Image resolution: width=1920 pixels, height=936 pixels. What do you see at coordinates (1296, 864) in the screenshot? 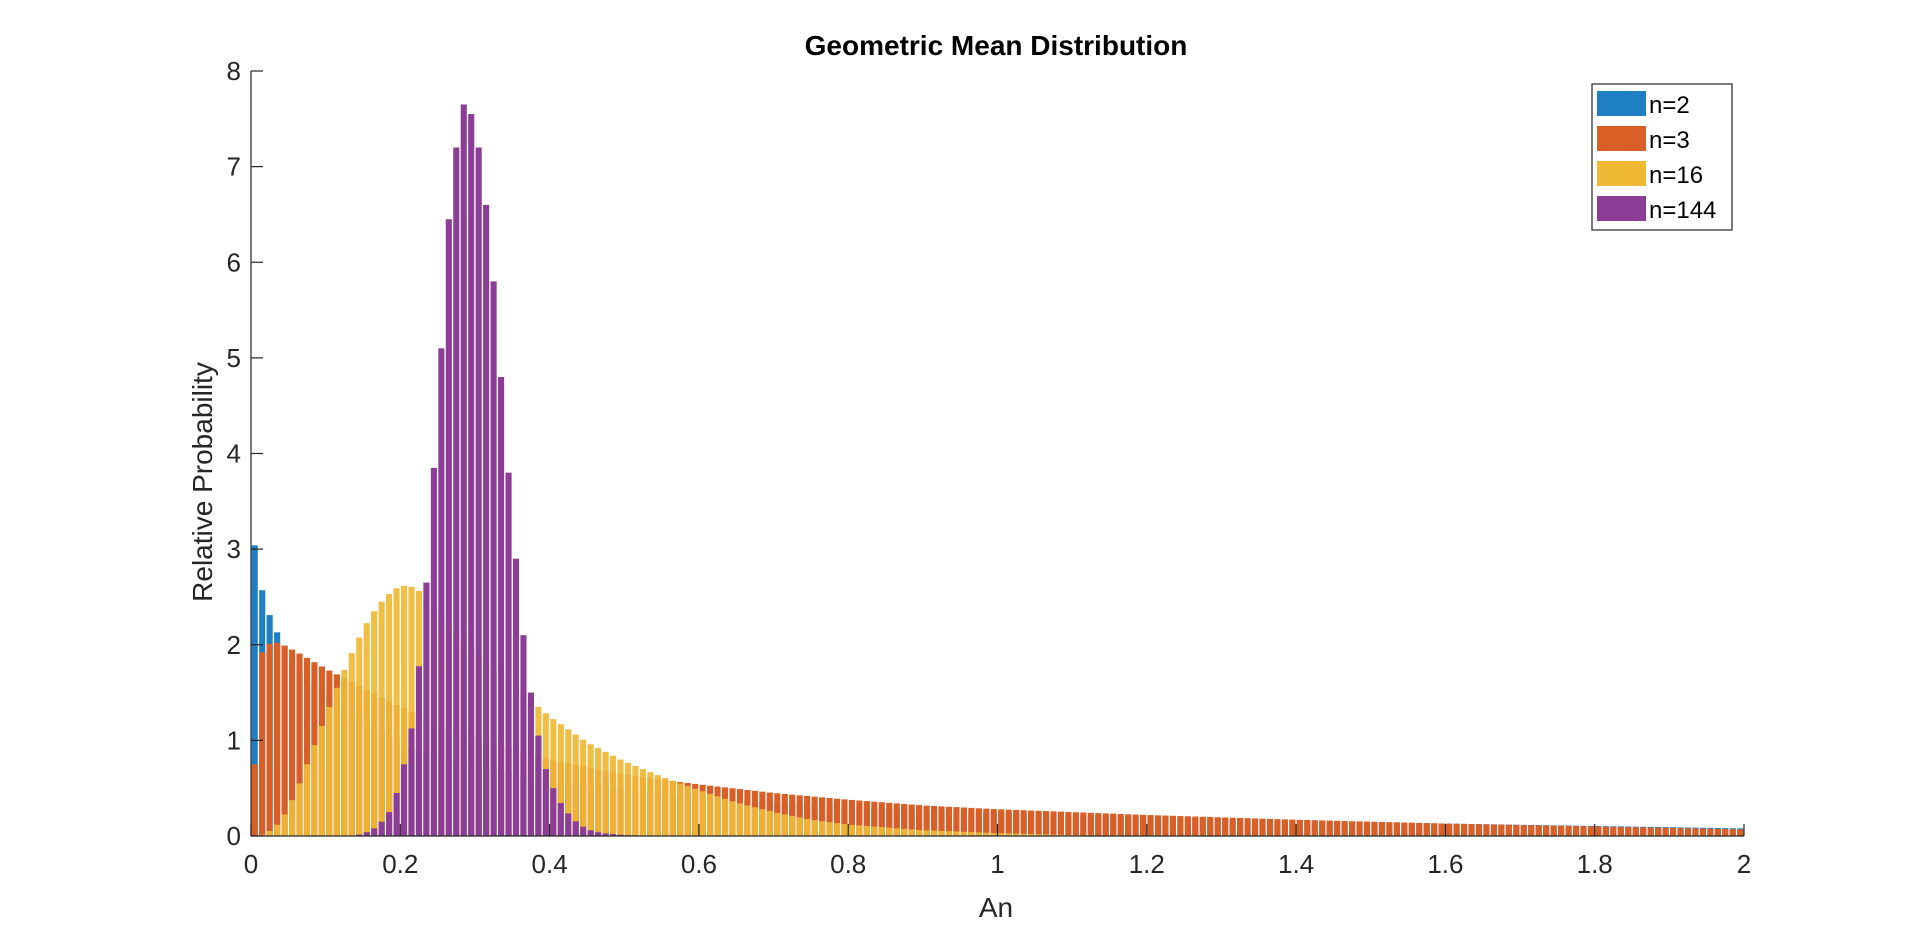
I see `x-tick-label: 1.4` at bounding box center [1296, 864].